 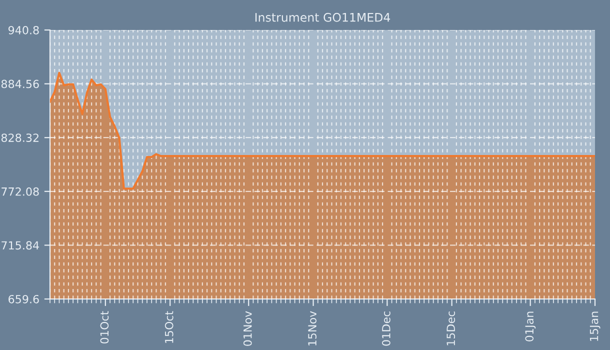 What do you see at coordinates (169, 327) in the screenshot?
I see `x-tick-label: 15Oct` at bounding box center [169, 327].